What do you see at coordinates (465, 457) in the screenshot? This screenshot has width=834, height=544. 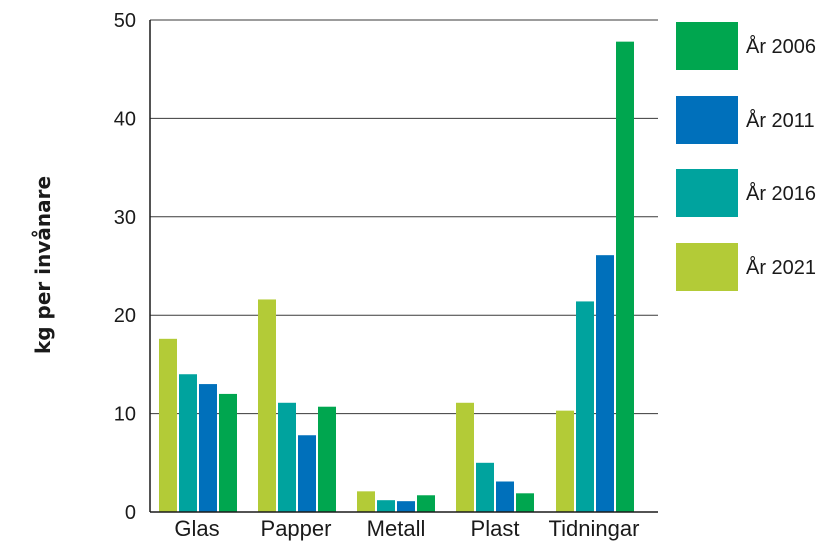 I see `bar-plast-år-2021` at bounding box center [465, 457].